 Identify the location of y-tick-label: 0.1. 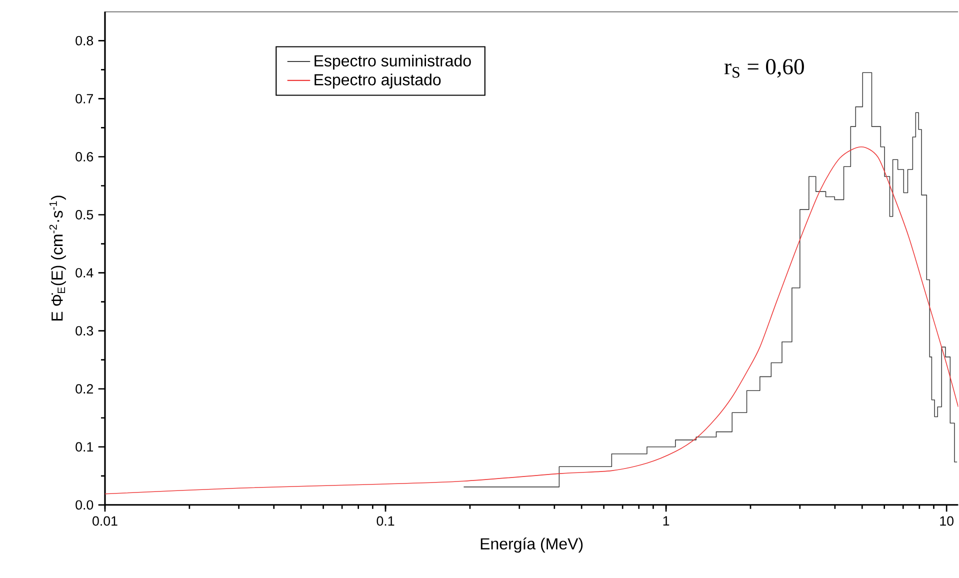
(84, 447).